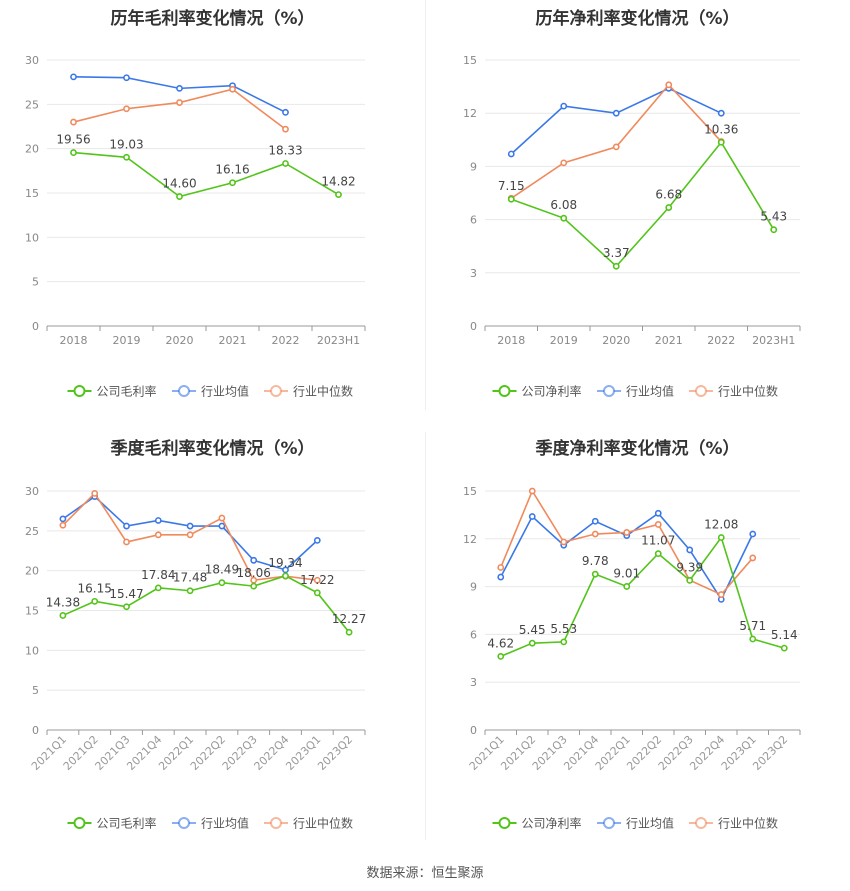  I want to click on data-label: 17.84, so click(158, 575).